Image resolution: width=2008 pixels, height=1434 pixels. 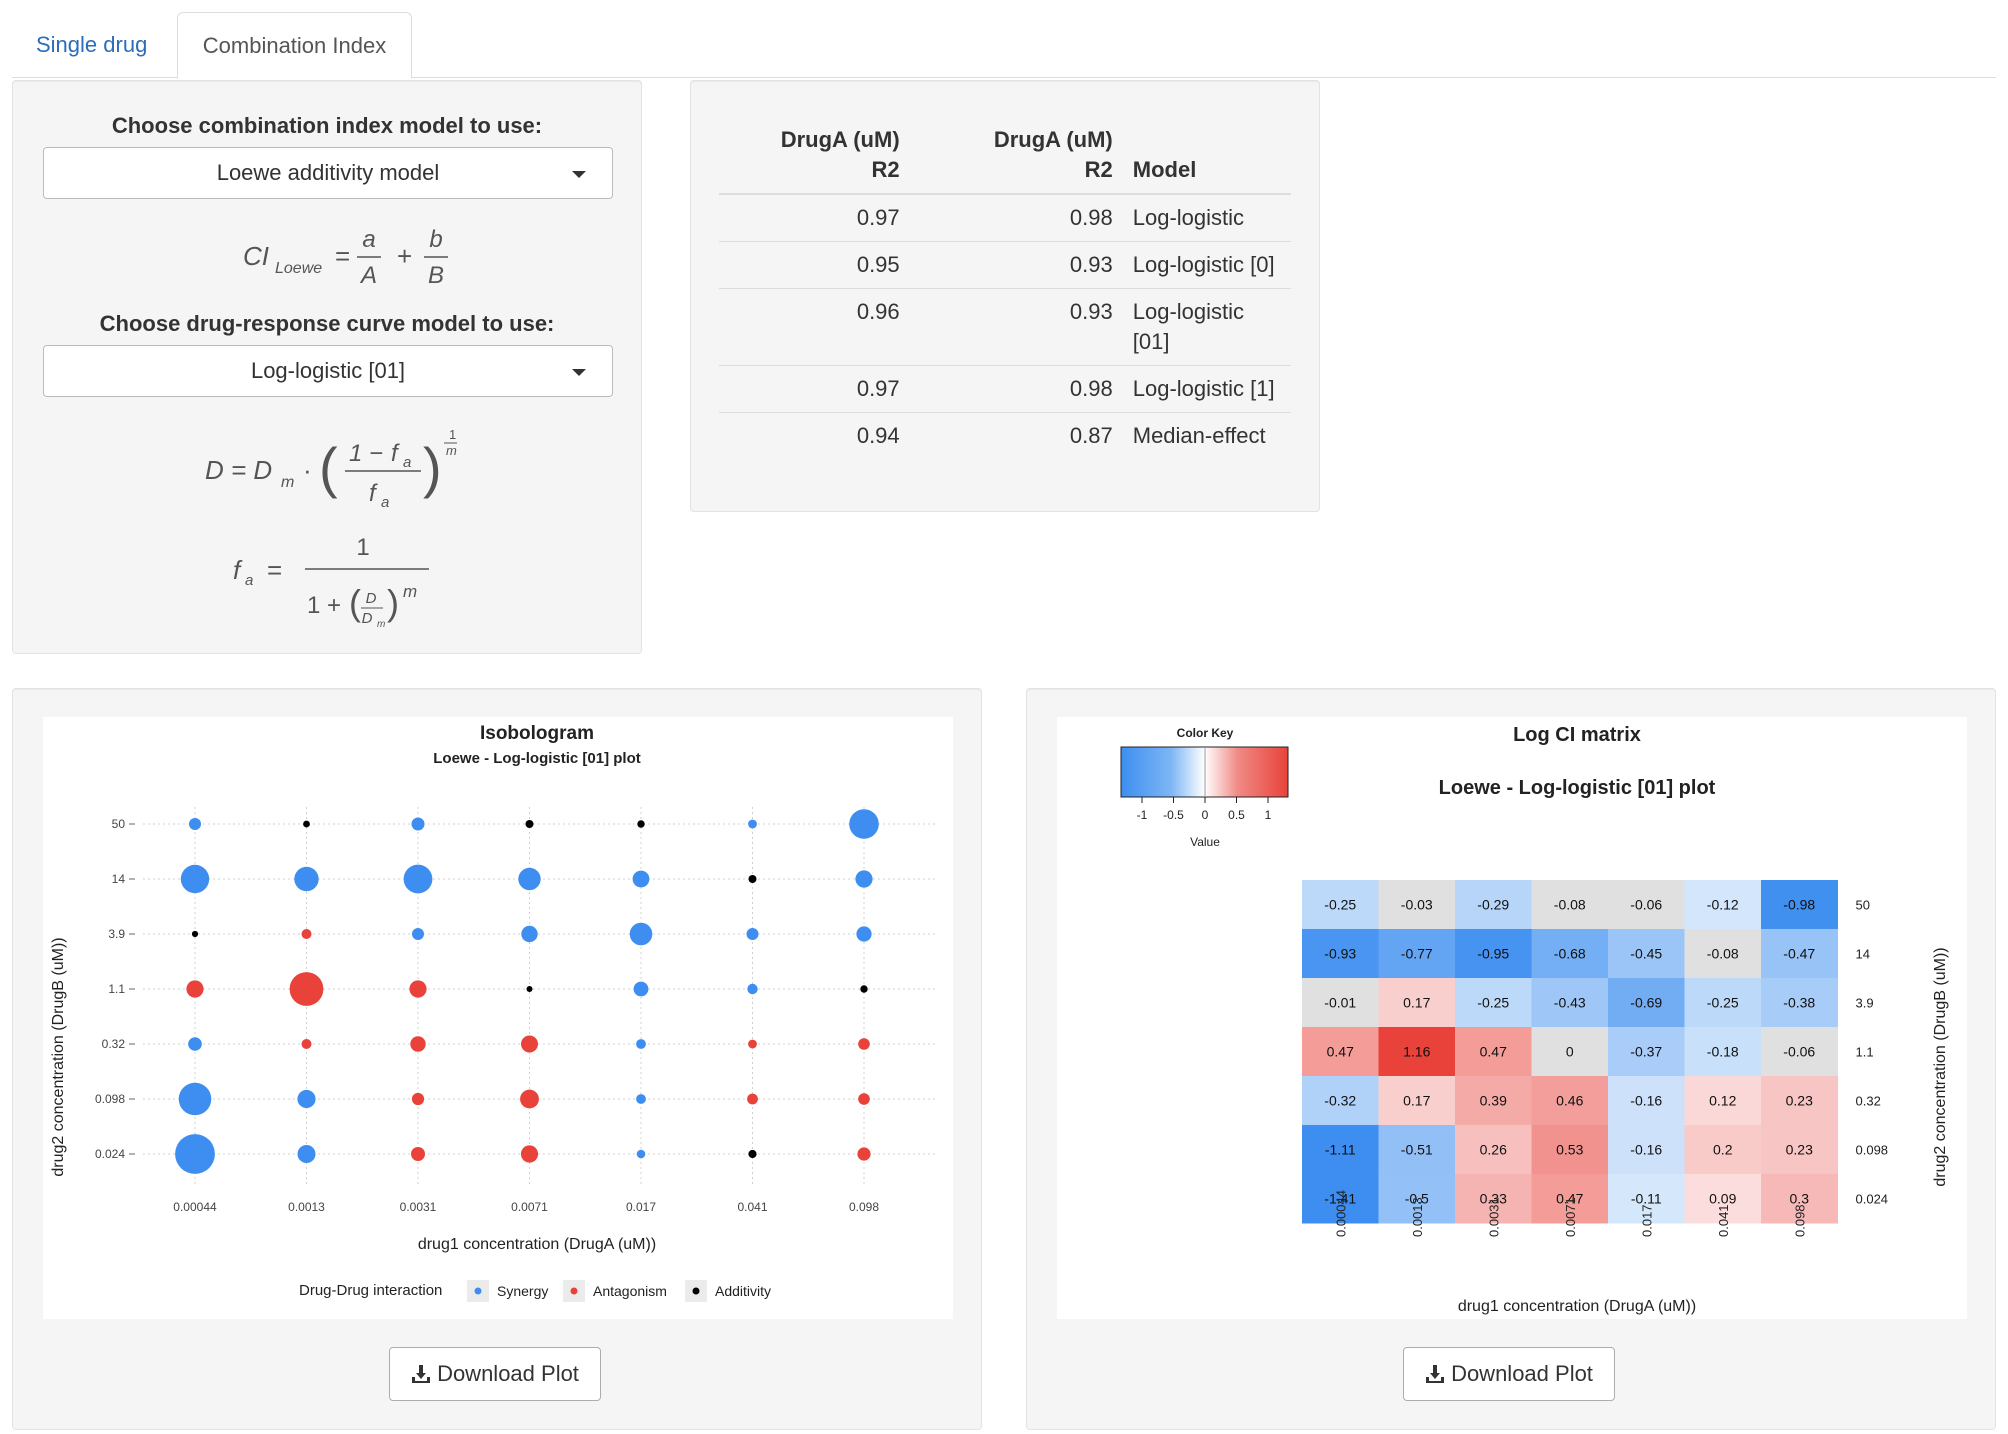 I want to click on heatmap-cell-value: 0.33, so click(x=1493, y=1199).